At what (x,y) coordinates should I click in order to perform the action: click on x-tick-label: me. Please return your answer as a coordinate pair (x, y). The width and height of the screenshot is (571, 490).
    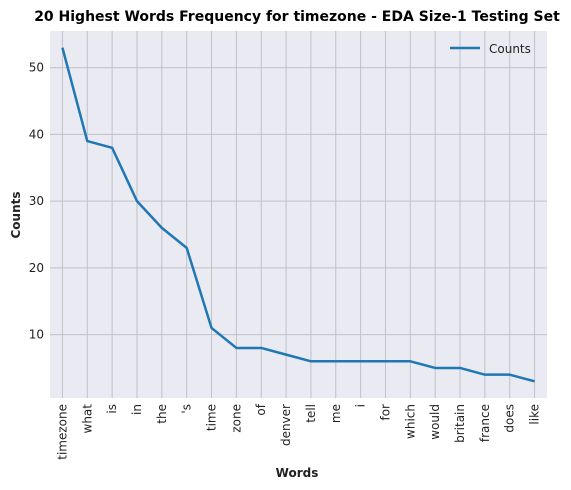
    Looking at the image, I should click on (336, 413).